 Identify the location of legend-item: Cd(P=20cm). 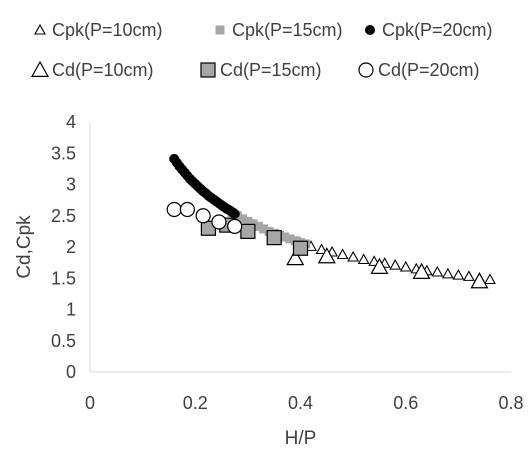
(419, 70).